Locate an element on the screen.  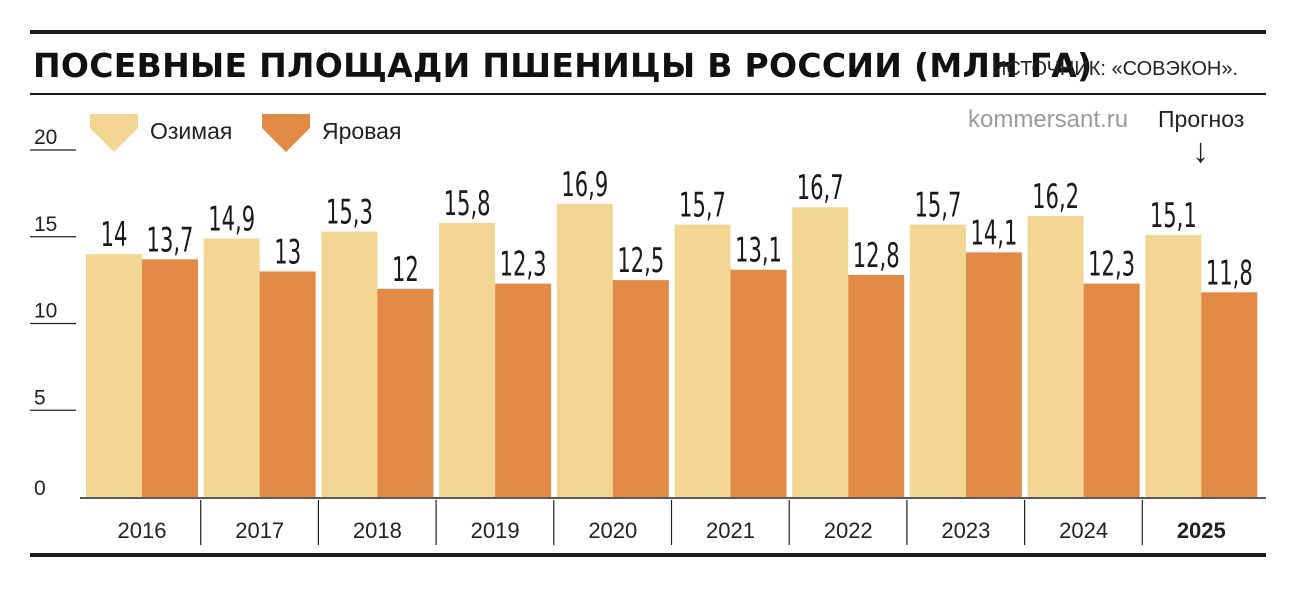
data-label: 15,8 is located at coordinates (467, 204).